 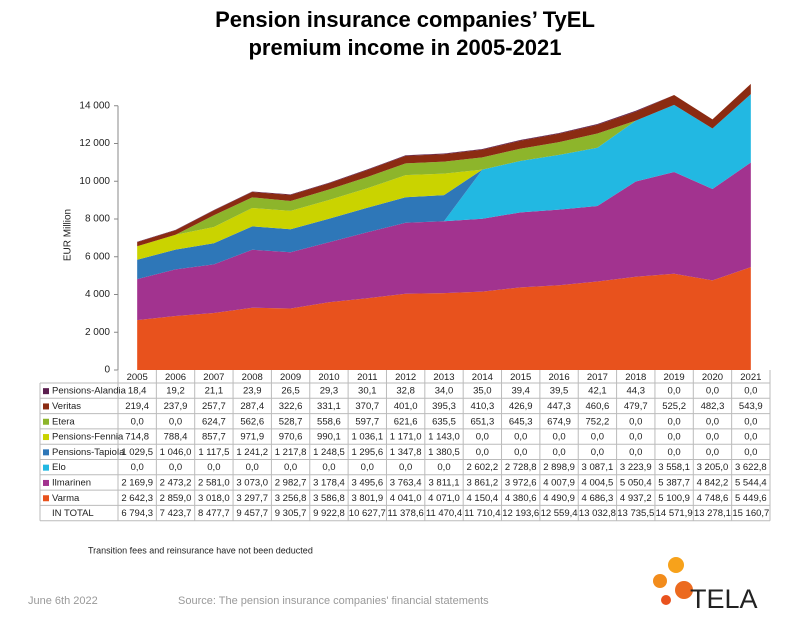 I want to click on table-value: 1 036,1, so click(x=367, y=437).